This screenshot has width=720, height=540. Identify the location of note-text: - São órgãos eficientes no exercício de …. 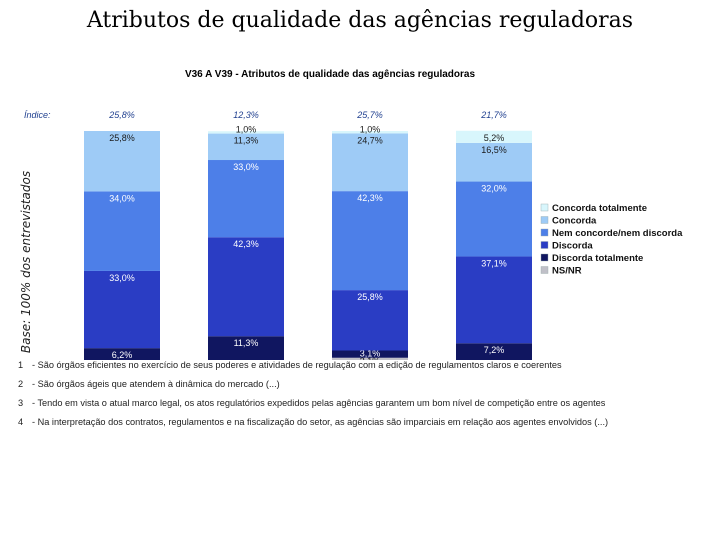
(297, 365).